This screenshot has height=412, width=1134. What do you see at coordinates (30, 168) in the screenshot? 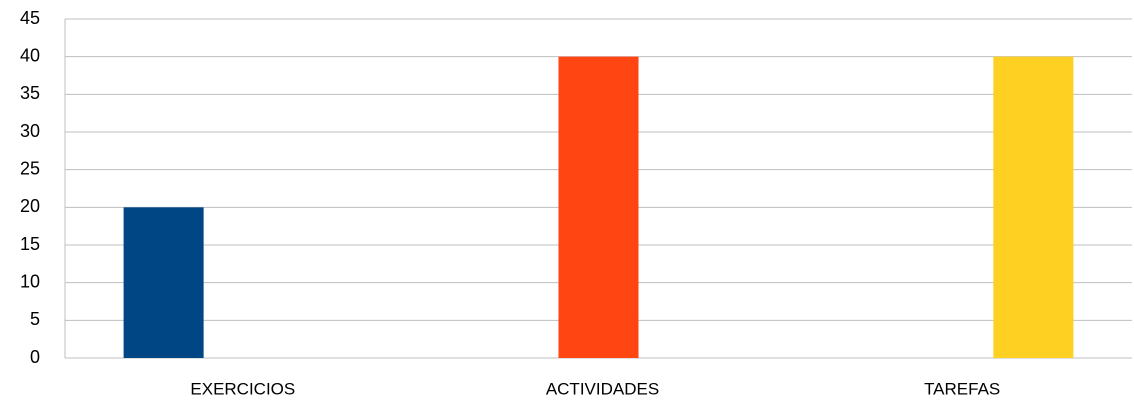
I see `y-tick-label: 25` at bounding box center [30, 168].